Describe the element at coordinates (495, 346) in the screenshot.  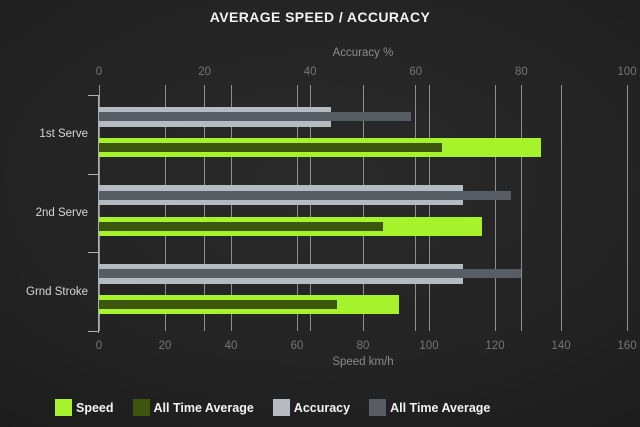
I see `speed-tick-label-120: 120` at that location.